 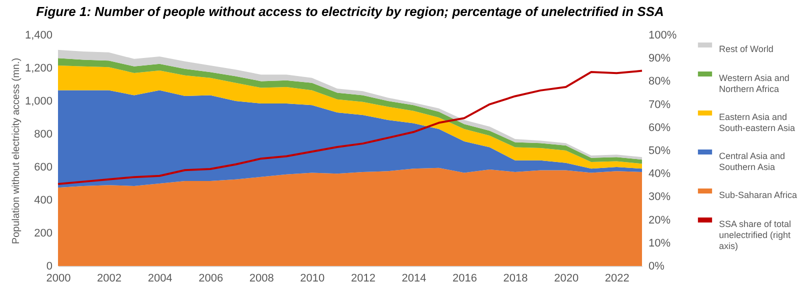 What do you see at coordinates (38, 36) in the screenshot?
I see `y-tick-label: 1,400` at bounding box center [38, 36].